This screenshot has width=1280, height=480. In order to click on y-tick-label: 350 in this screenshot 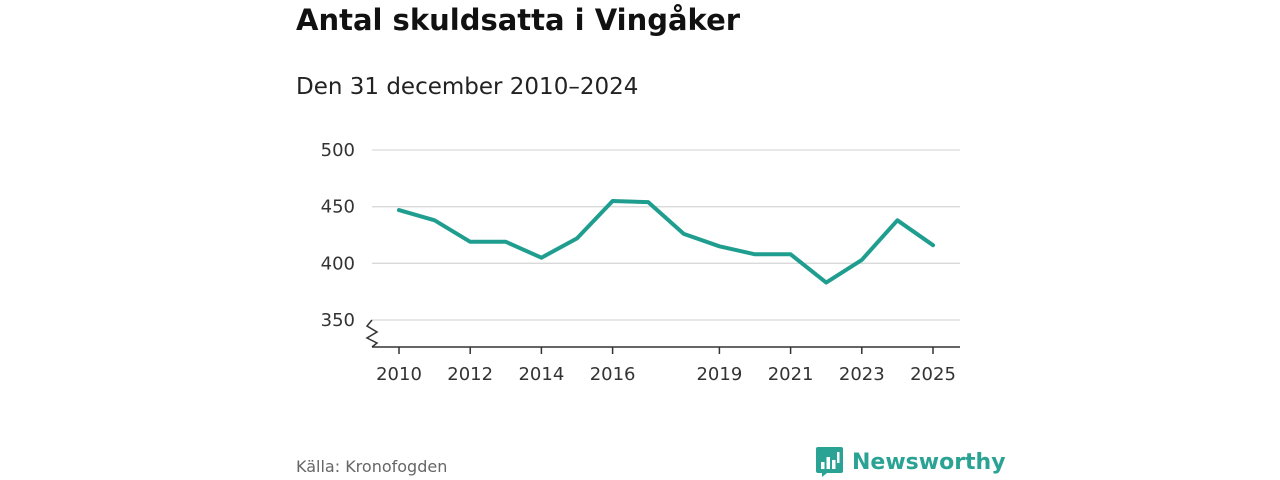, I will do `click(338, 320)`.